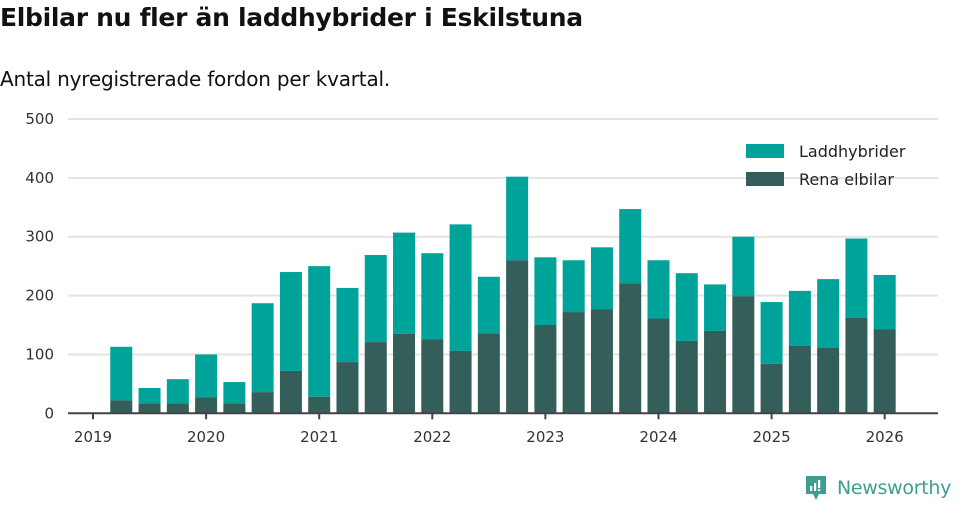  What do you see at coordinates (39, 296) in the screenshot?
I see `y-tick-label: 200` at bounding box center [39, 296].